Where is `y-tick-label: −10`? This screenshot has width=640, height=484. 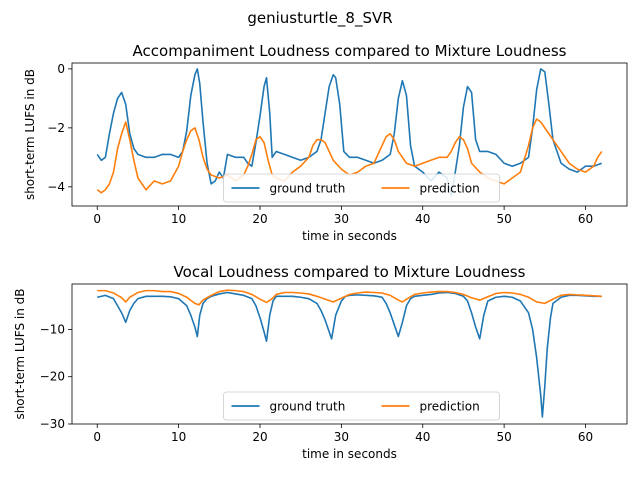
y-tick-label: −10 is located at coordinates (52, 329).